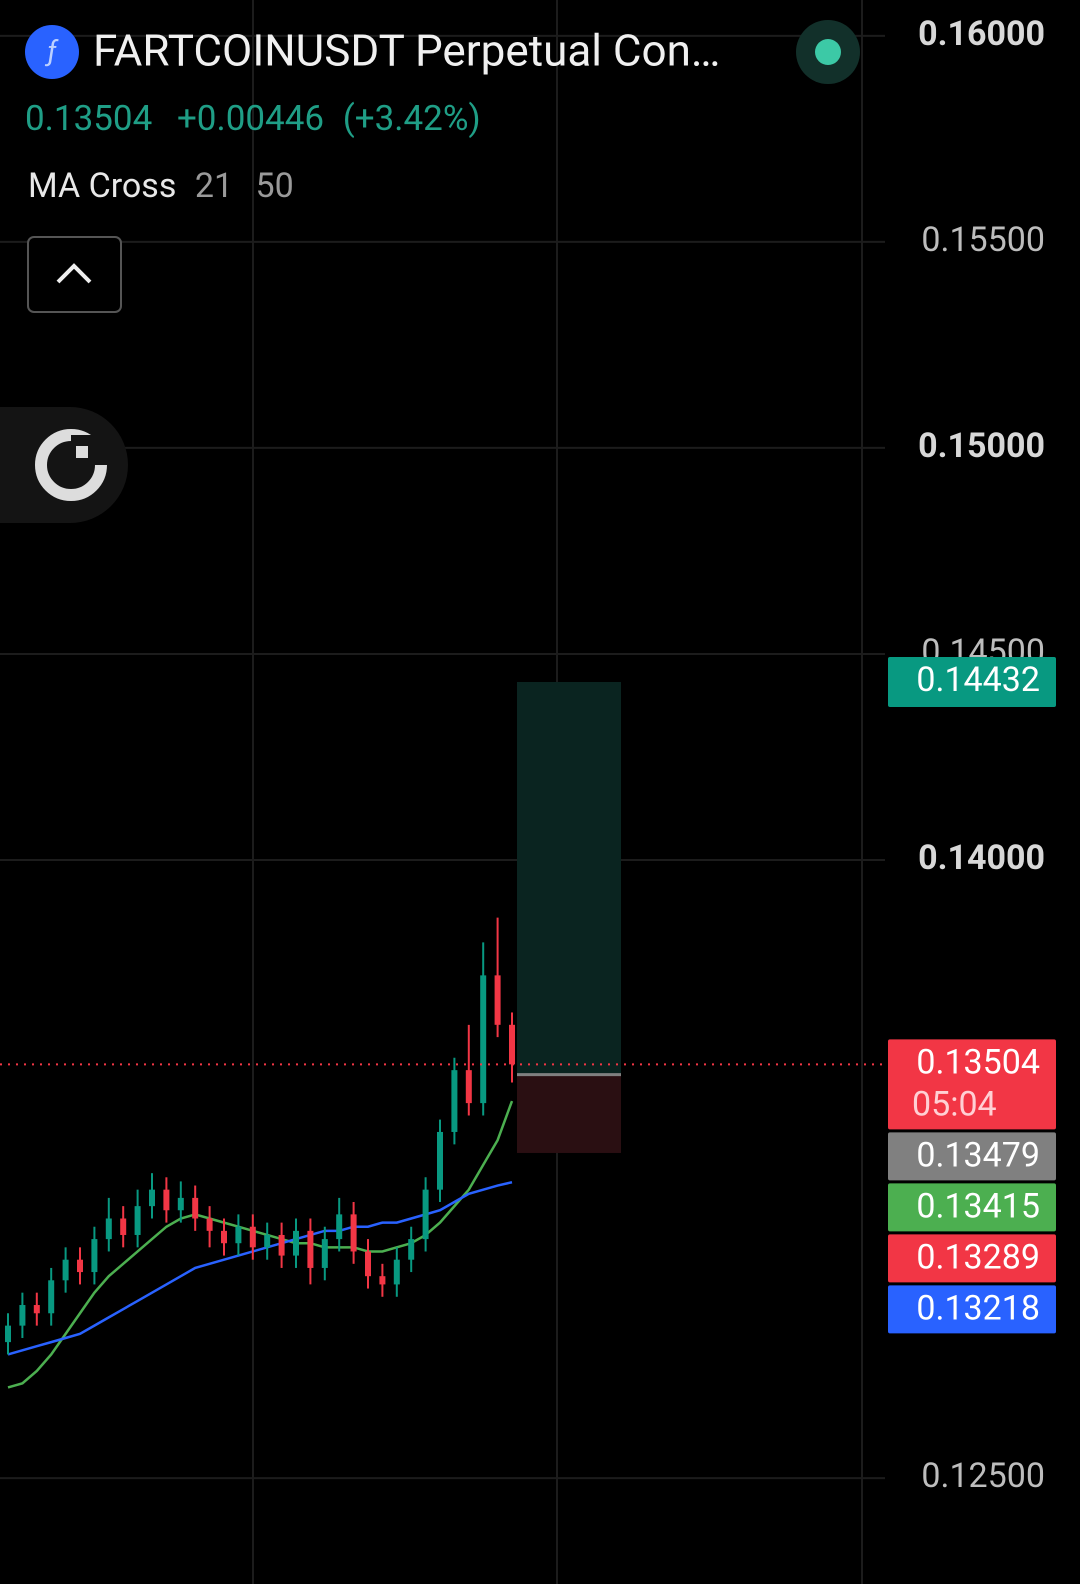  Describe the element at coordinates (978, 1308) in the screenshot. I see `price-tag-label: 0.13218` at that location.